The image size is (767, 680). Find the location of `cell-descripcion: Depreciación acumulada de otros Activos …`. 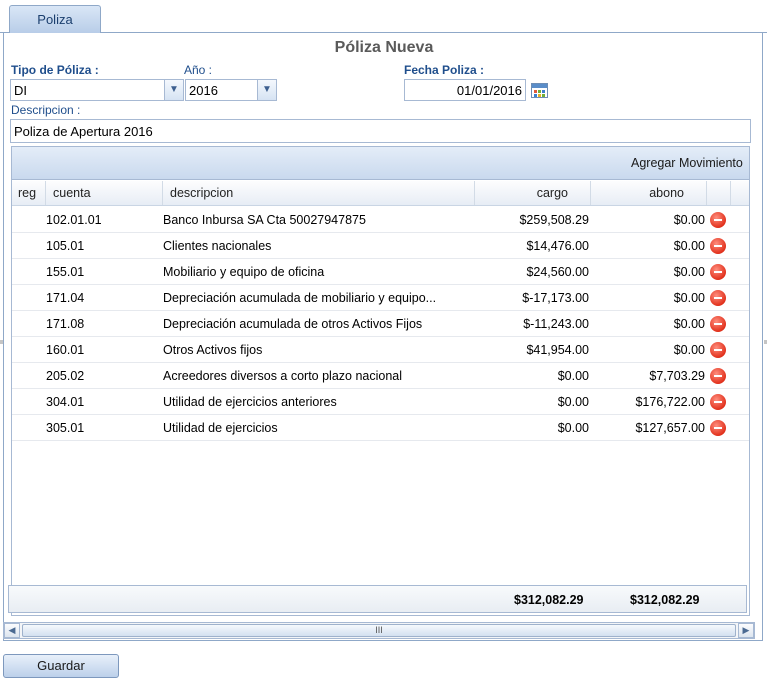

cell-descripcion: Depreciación acumulada de otros Activos … is located at coordinates (293, 324).